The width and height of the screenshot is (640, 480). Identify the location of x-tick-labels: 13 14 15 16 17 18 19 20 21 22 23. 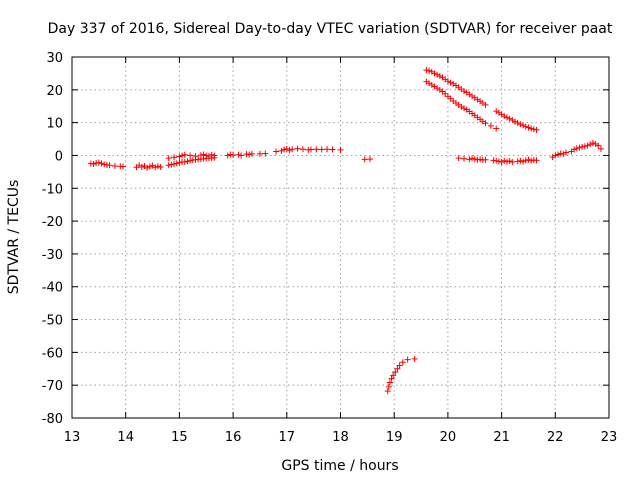
(341, 437).